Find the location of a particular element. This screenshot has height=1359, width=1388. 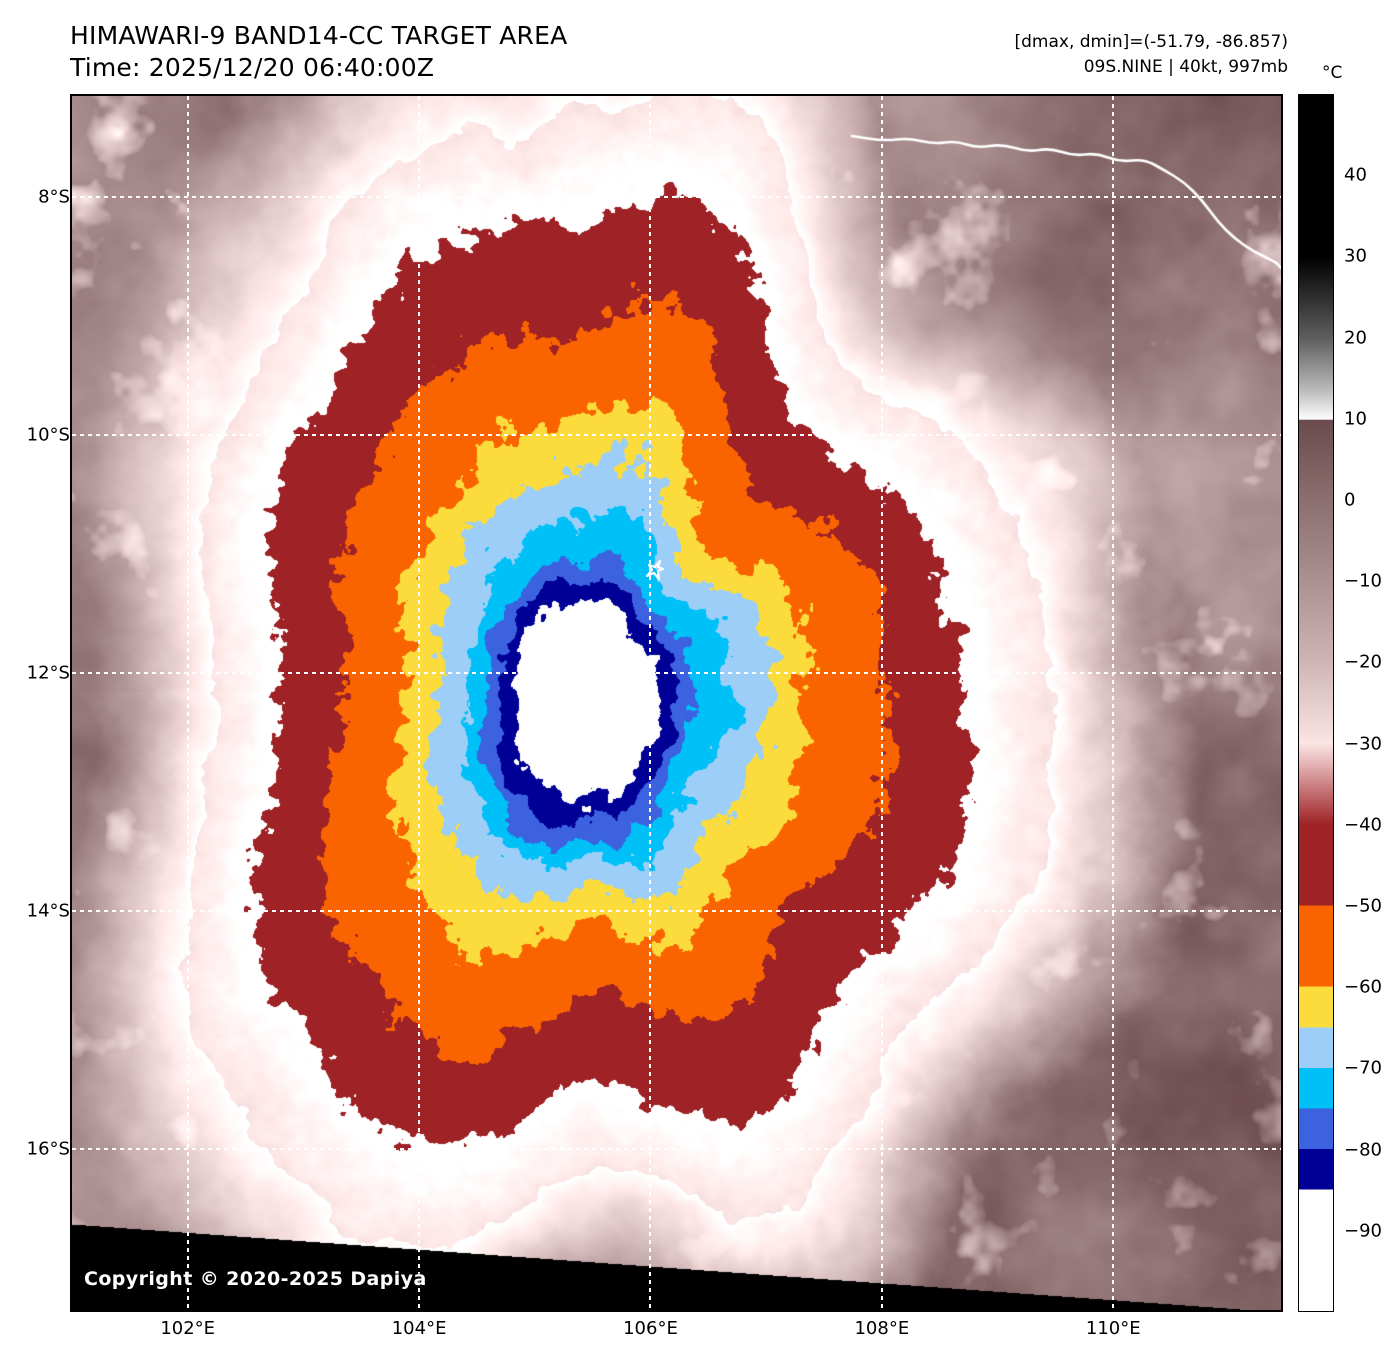

colorbar-gradient is located at coordinates (1316, 703).